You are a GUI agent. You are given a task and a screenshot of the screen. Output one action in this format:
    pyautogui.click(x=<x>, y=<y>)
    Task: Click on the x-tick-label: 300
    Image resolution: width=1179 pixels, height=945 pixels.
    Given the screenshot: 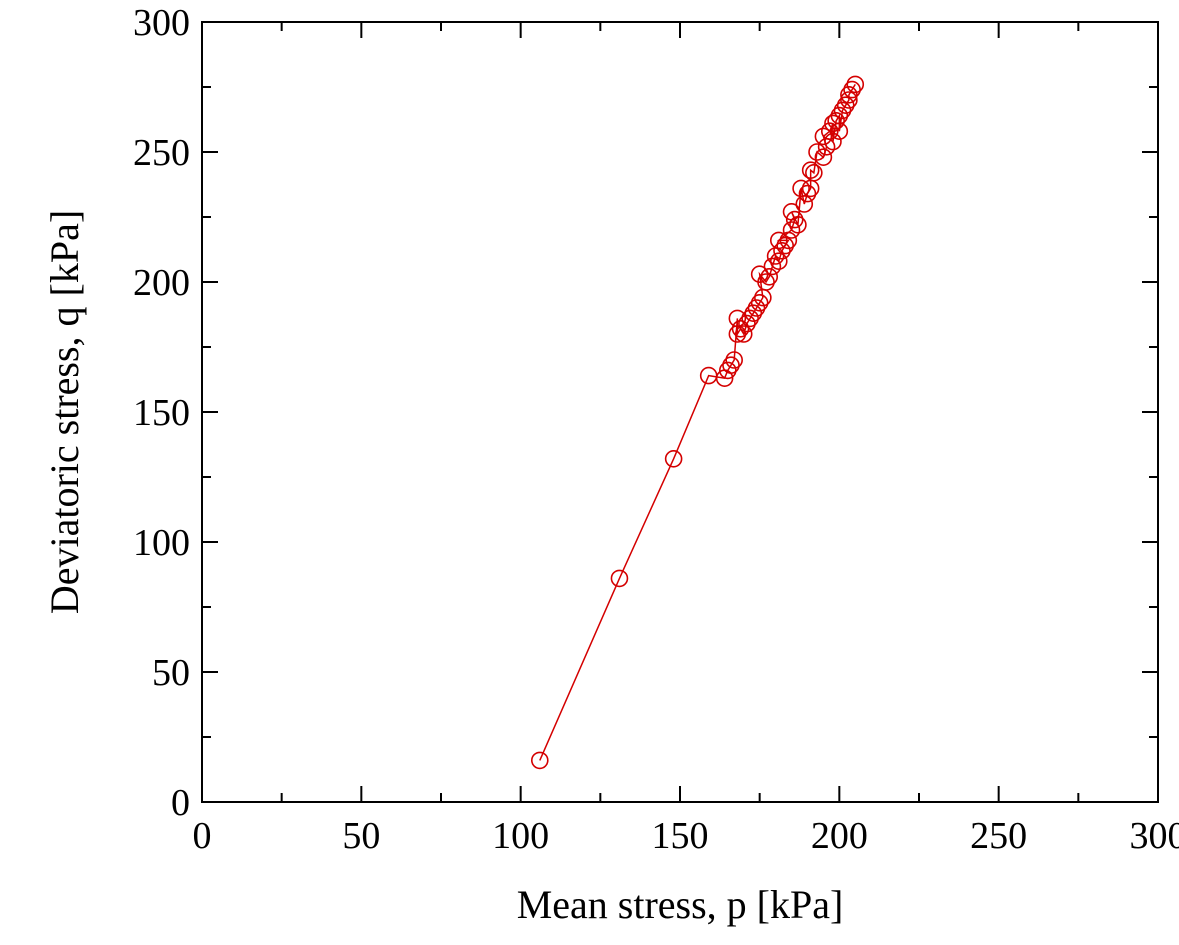 What is the action you would take?
    pyautogui.click(x=1154, y=836)
    